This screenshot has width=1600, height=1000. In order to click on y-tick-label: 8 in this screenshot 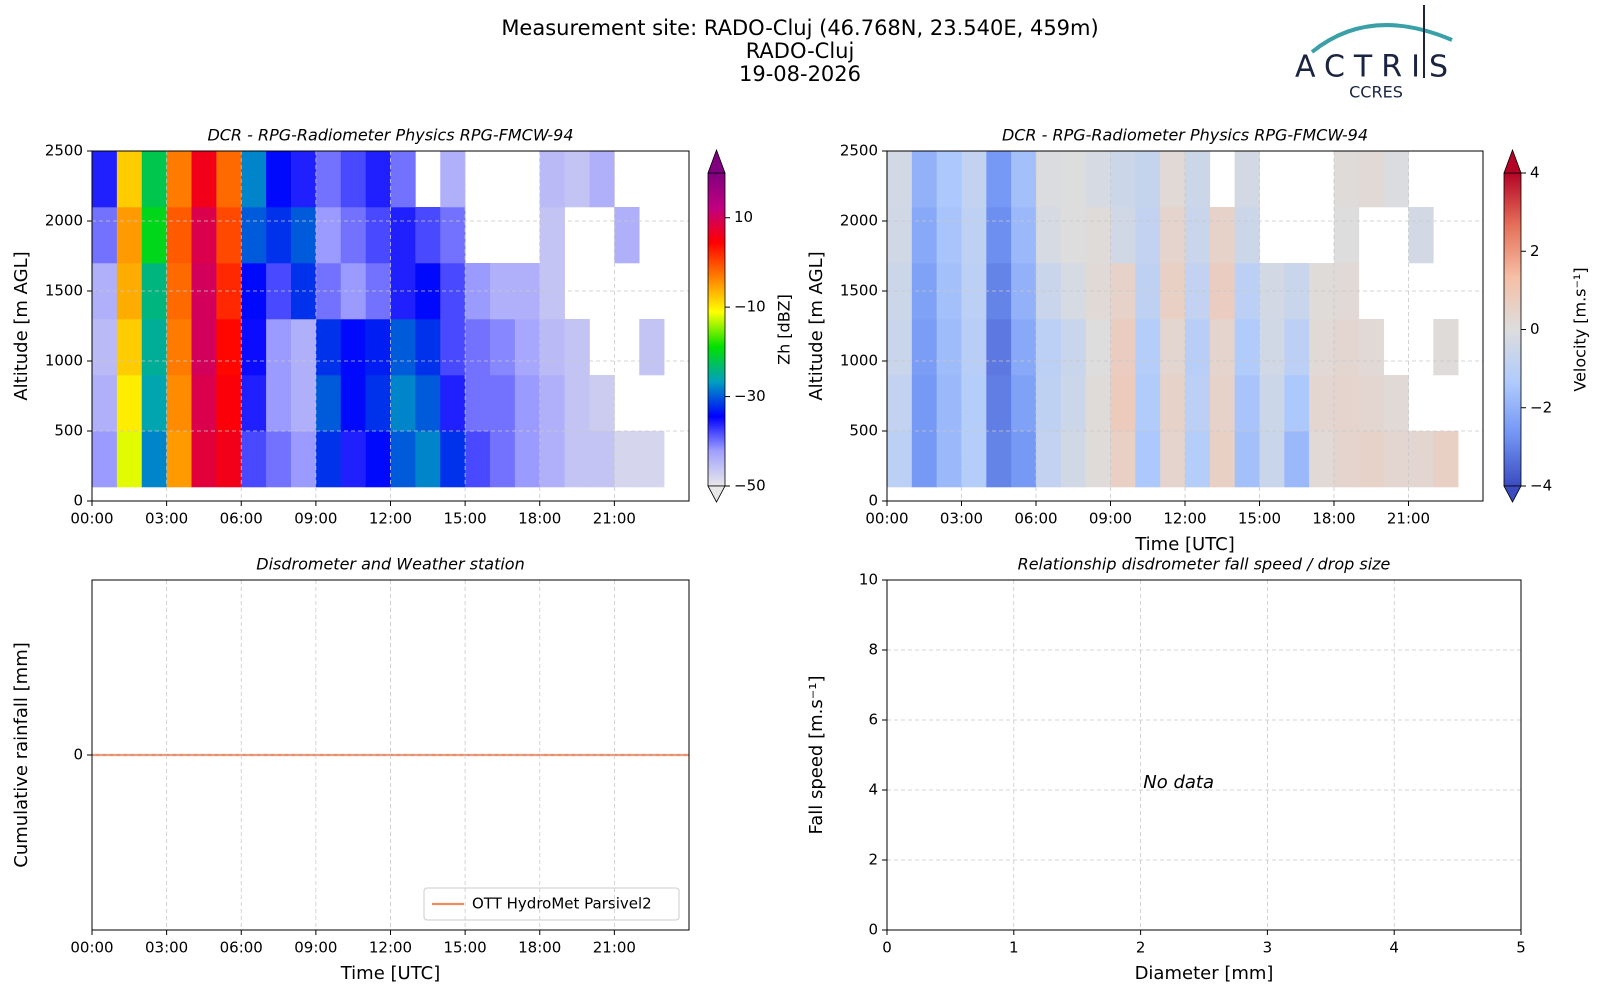, I will do `click(873, 650)`.